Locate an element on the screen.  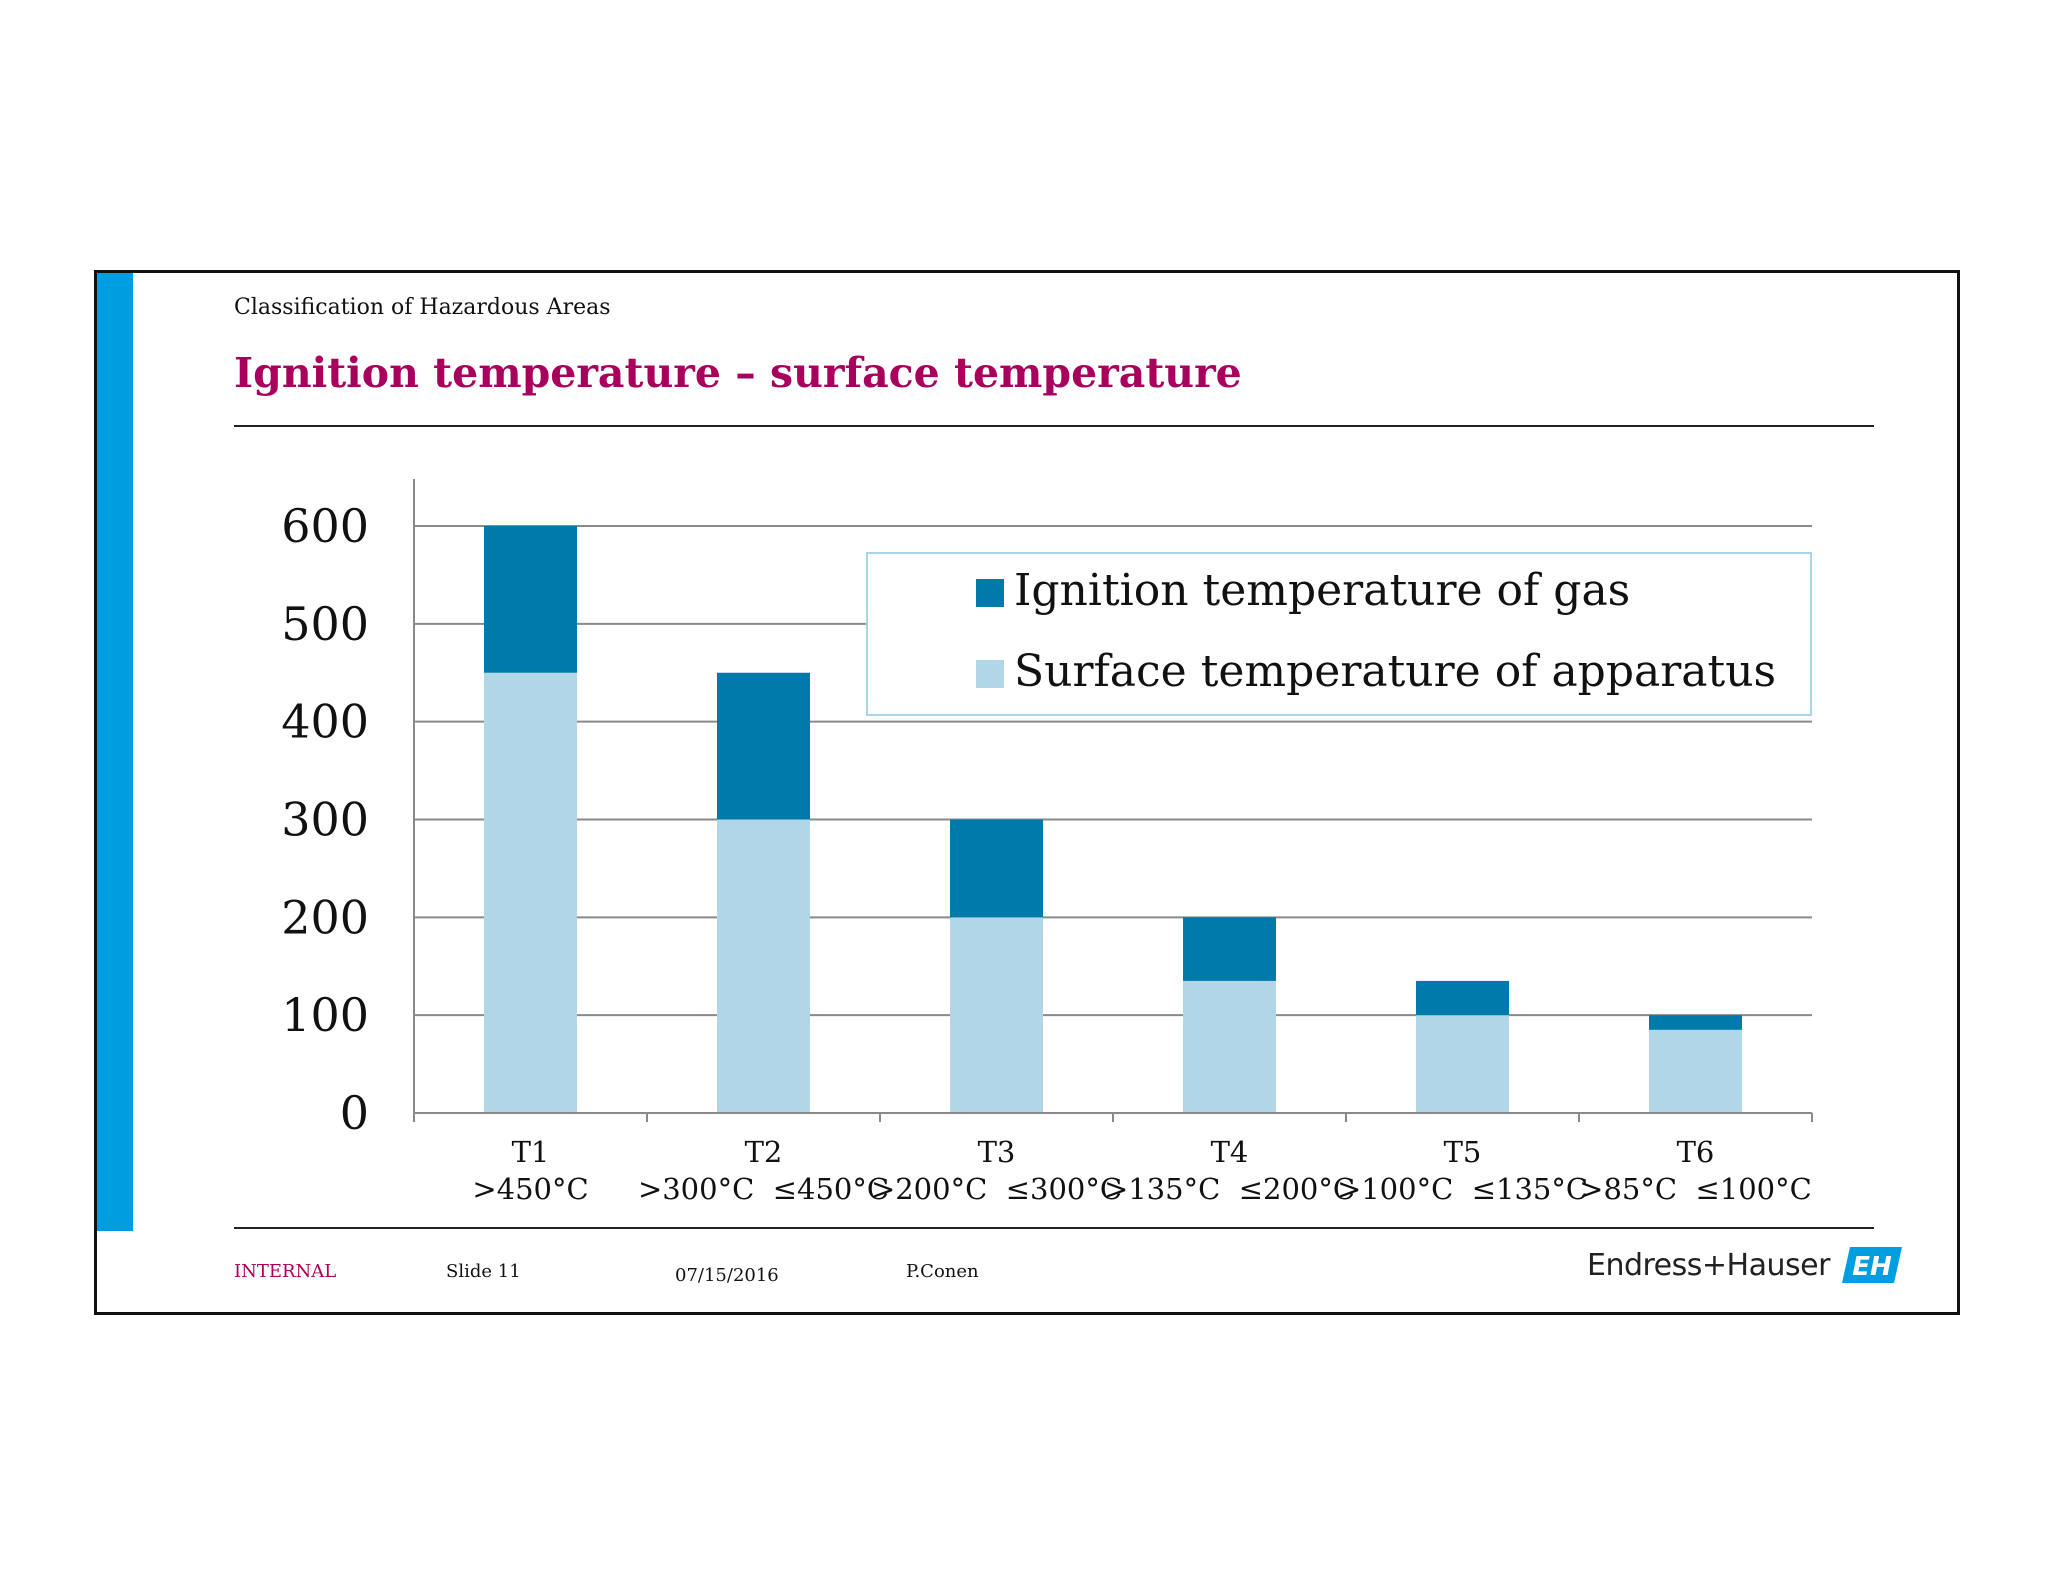
x-tick-label: T5 is located at coordinates (1463, 1152).